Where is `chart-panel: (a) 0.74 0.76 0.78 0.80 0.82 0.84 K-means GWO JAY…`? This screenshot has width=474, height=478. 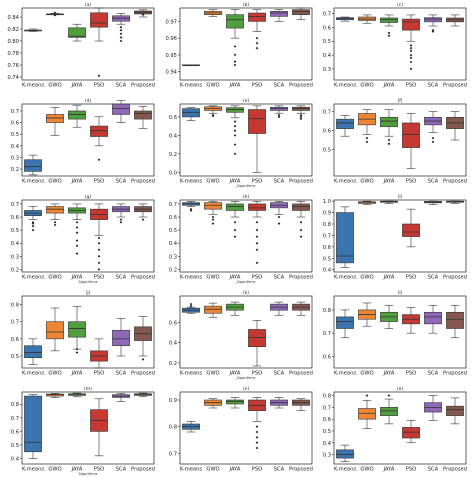
chart-panel: (a) 0.74 0.76 0.78 0.80 0.82 0.84 K-means GWO JAY… is located at coordinates (81, 45).